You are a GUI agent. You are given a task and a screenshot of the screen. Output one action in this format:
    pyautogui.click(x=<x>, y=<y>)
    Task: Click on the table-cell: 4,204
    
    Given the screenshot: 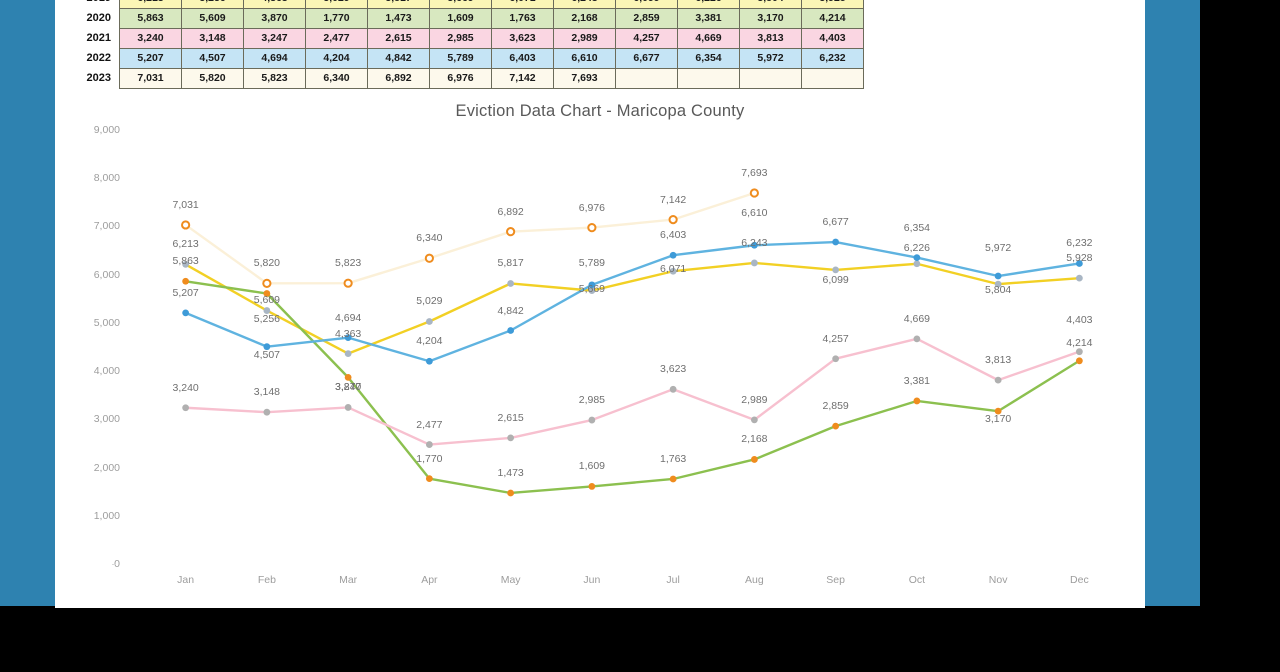 What is the action you would take?
    pyautogui.click(x=336, y=58)
    